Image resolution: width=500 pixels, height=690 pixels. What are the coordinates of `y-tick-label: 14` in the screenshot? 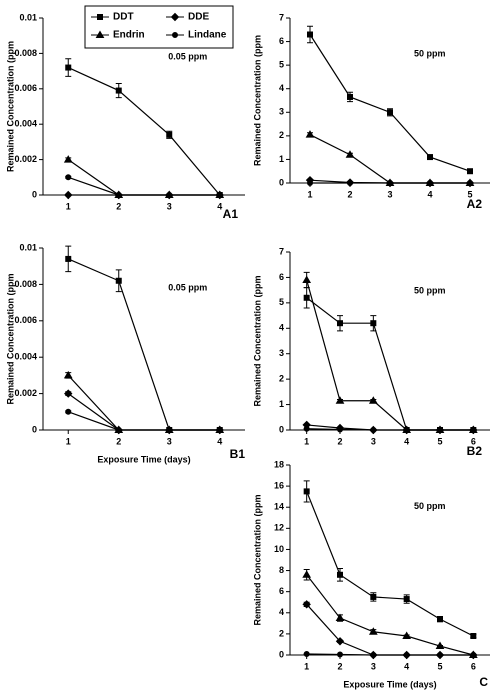 It's located at (279, 507).